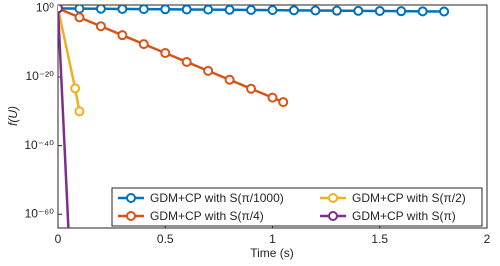  I want to click on y-tick-label: 10⁰, so click(45, 8).